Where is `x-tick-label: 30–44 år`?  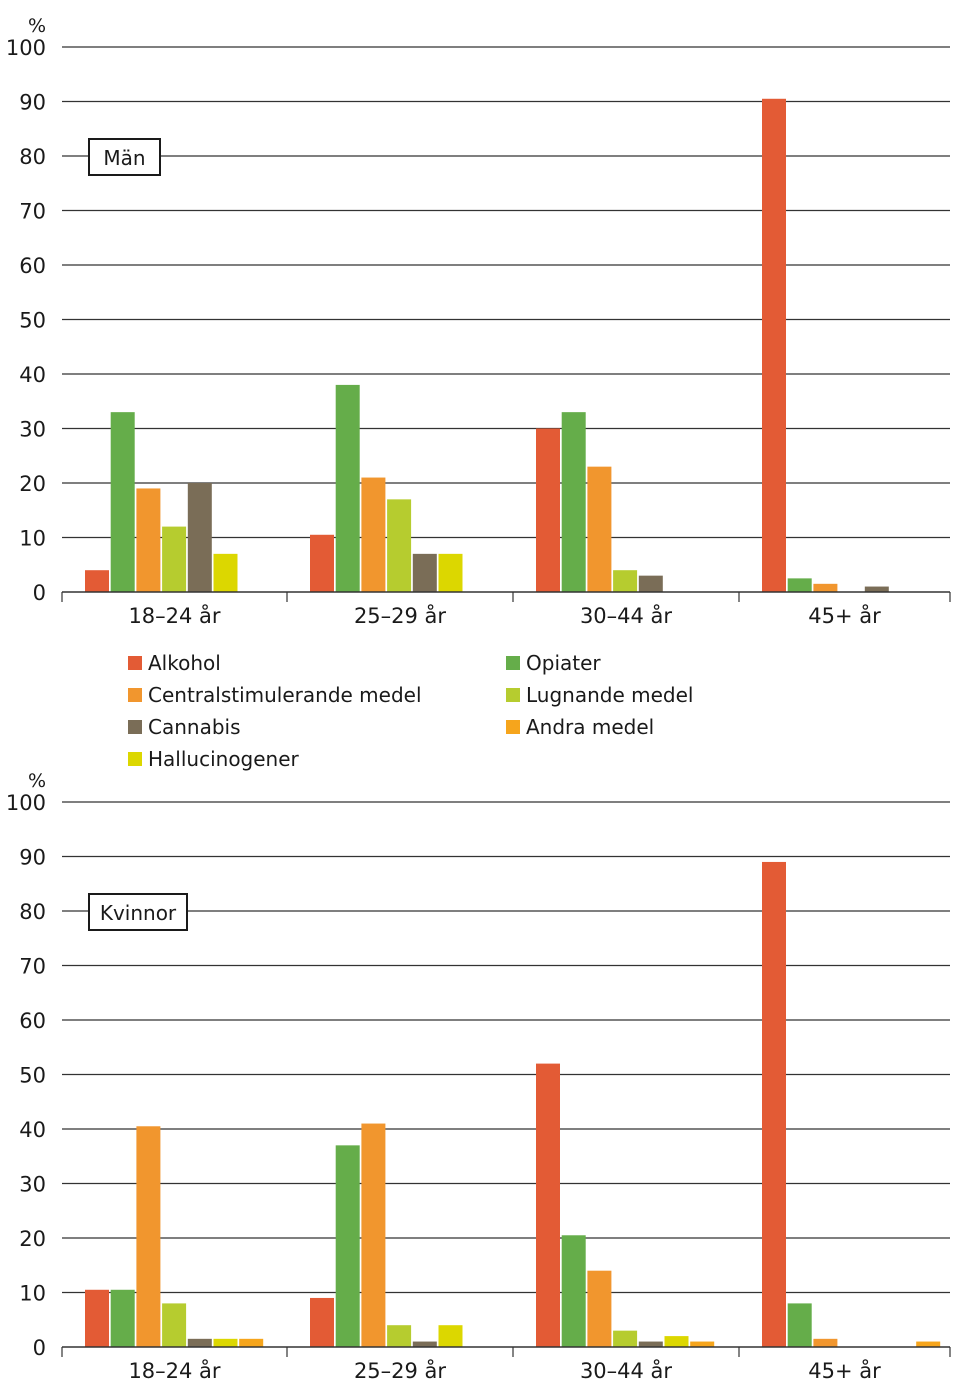 x-tick-label: 30–44 år is located at coordinates (626, 615).